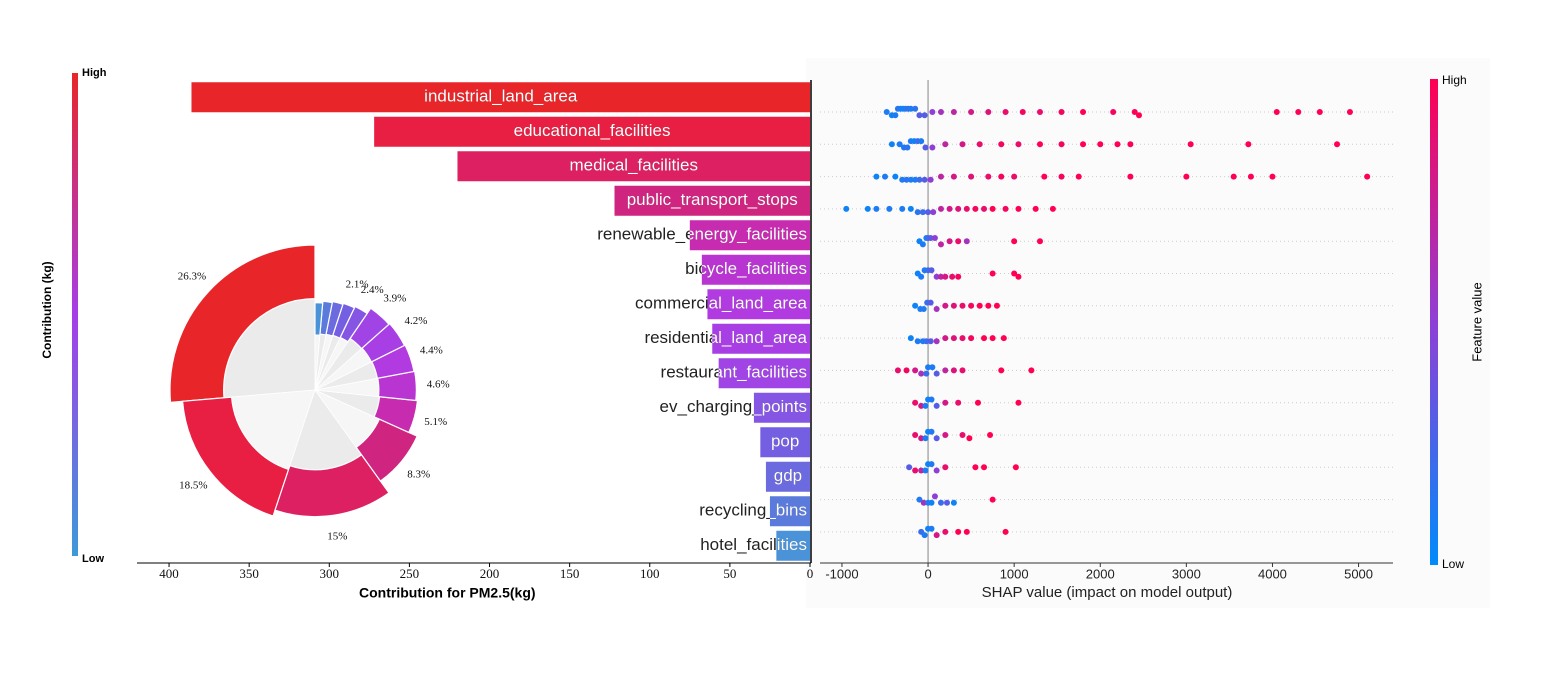 The image size is (1546, 686). What do you see at coordinates (788, 475) in the screenshot?
I see `bar-label-inside: gdp` at bounding box center [788, 475].